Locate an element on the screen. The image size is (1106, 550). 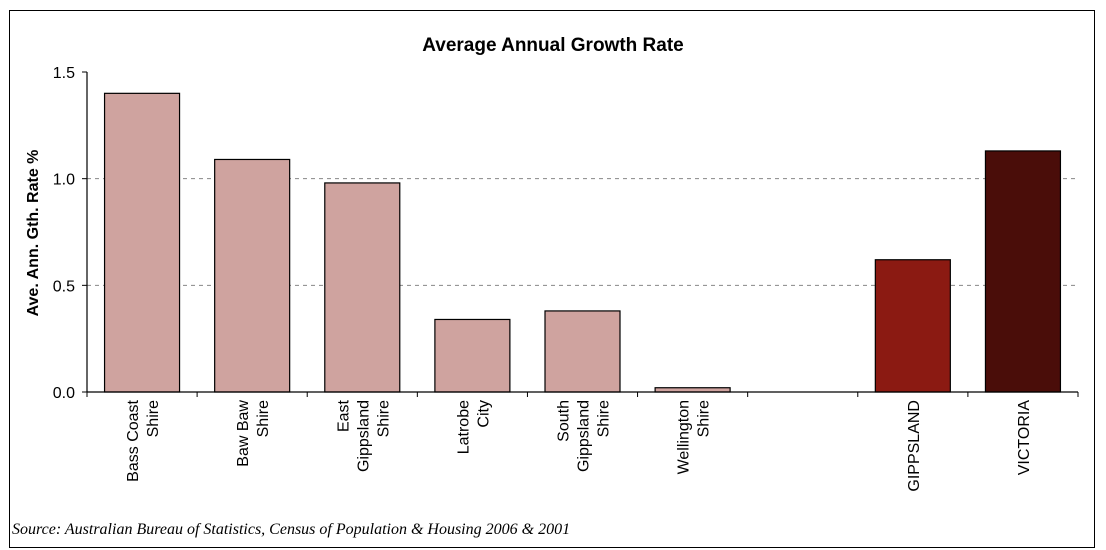
x-tick-label: East is located at coordinates (343, 415).